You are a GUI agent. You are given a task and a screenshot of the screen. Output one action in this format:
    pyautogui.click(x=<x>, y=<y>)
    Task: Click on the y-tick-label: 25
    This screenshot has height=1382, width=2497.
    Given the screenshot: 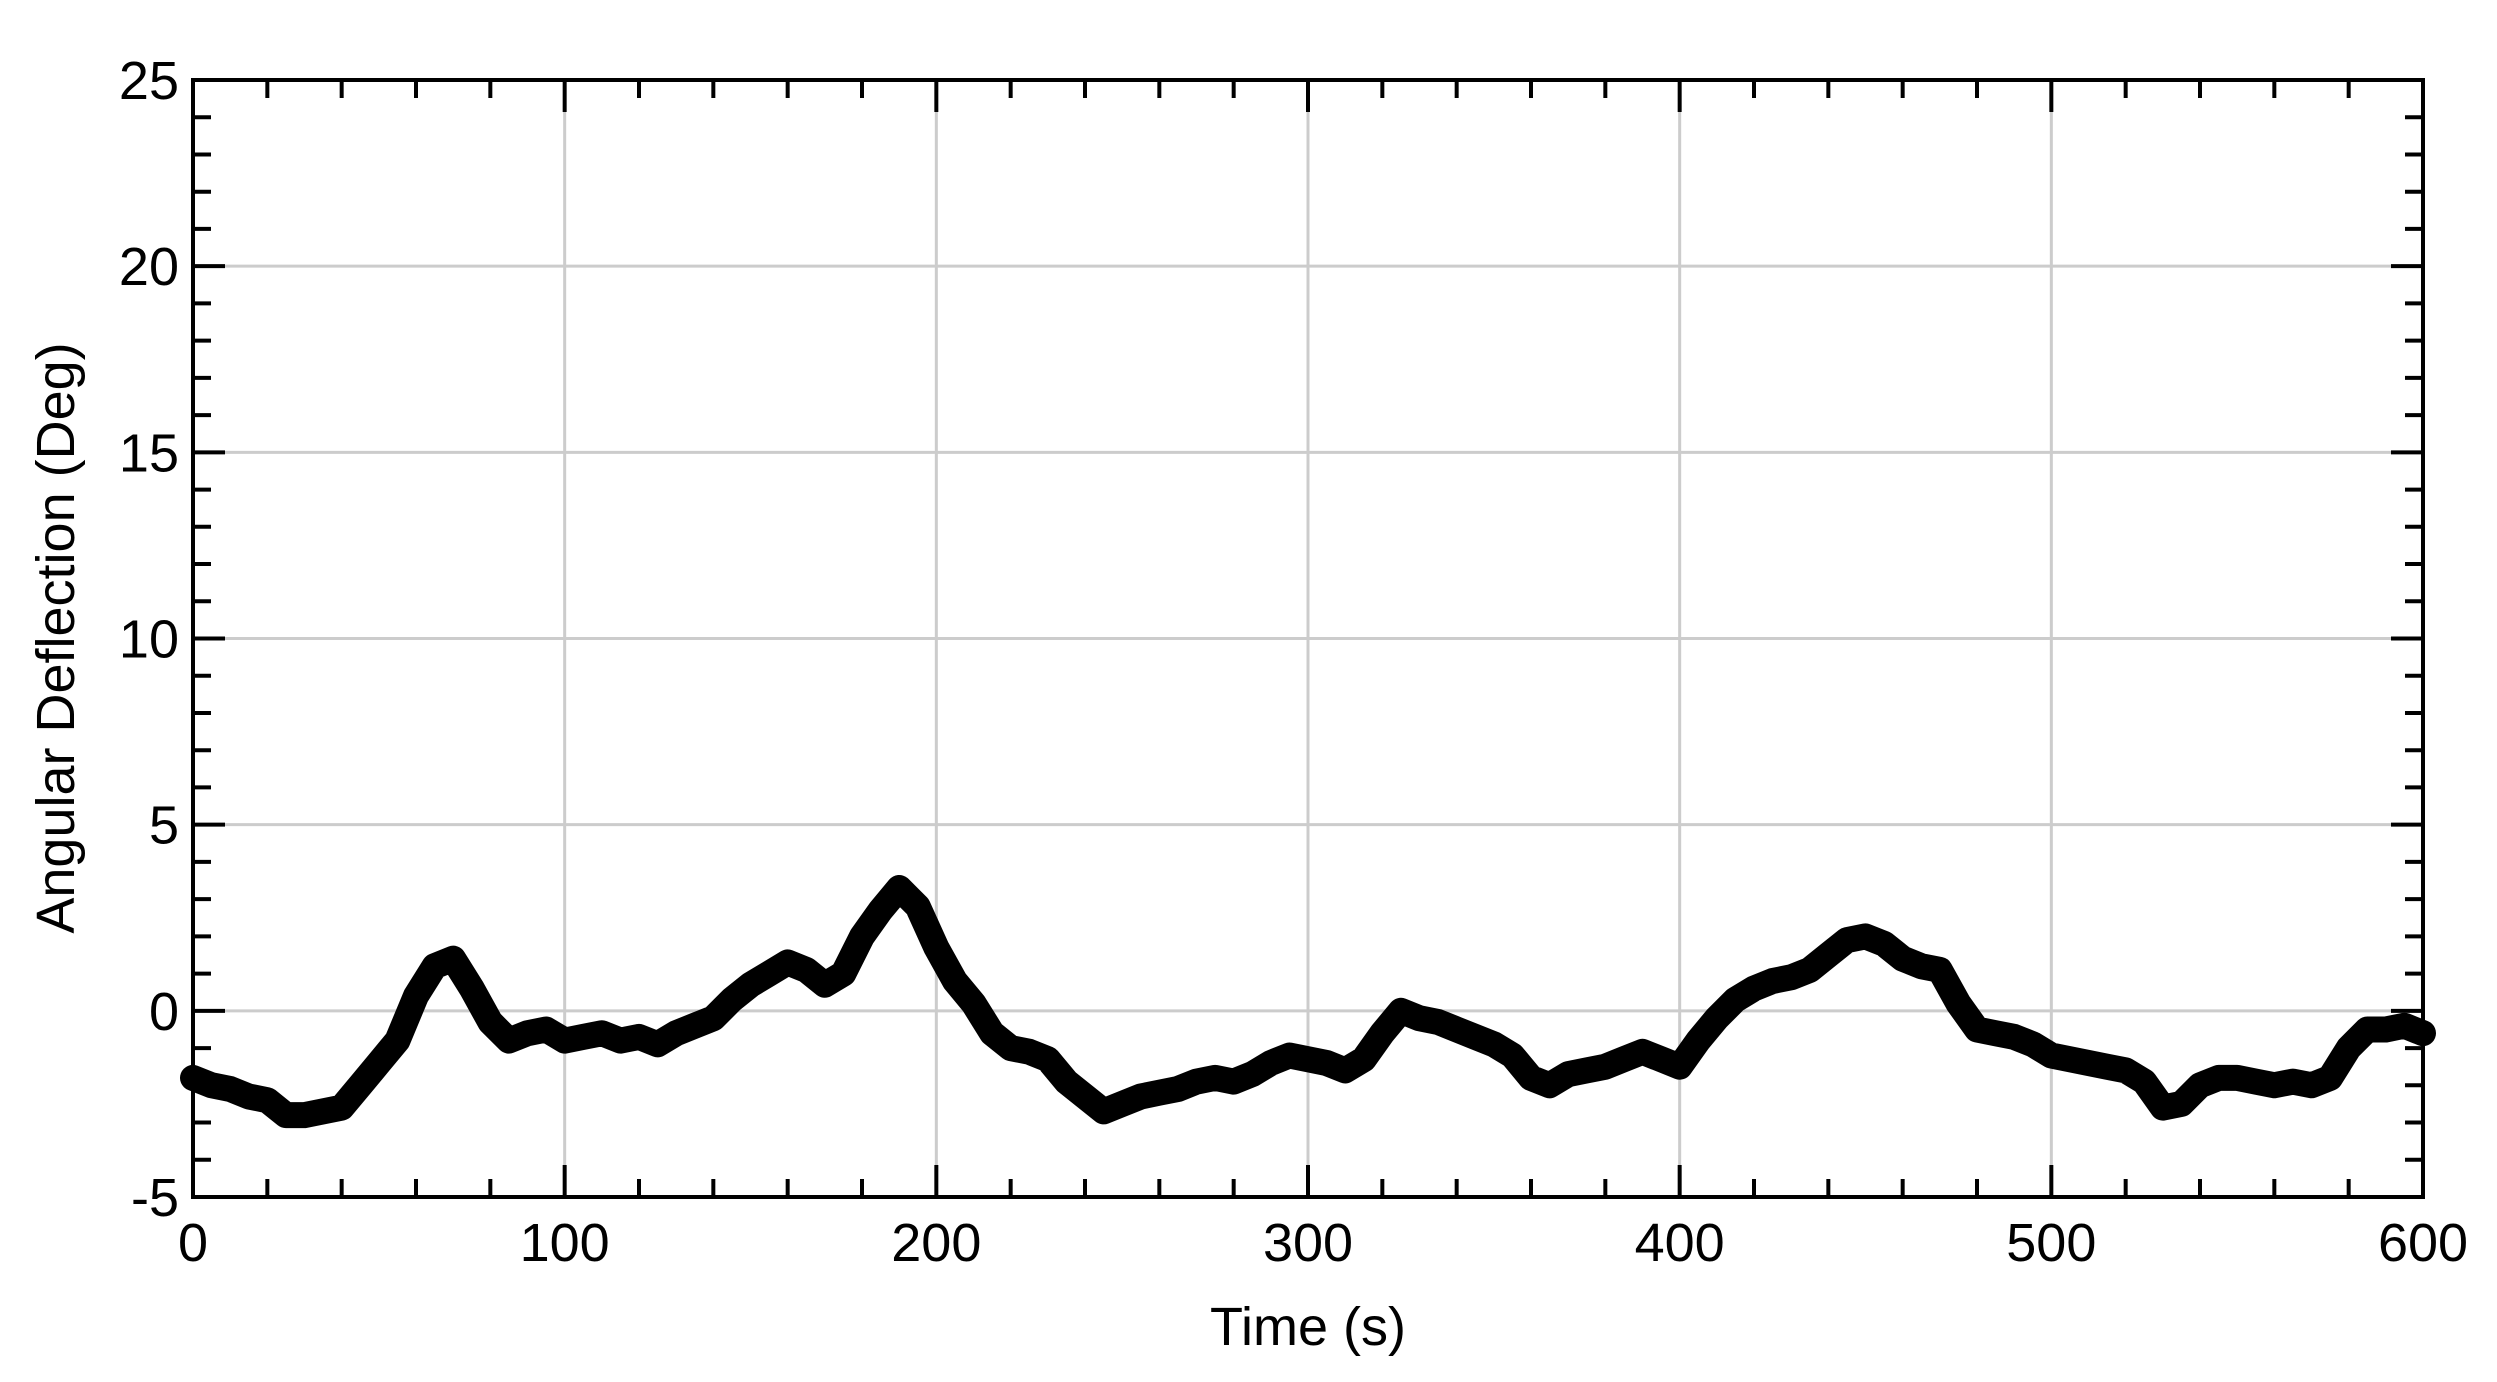 What is the action you would take?
    pyautogui.click(x=149, y=81)
    